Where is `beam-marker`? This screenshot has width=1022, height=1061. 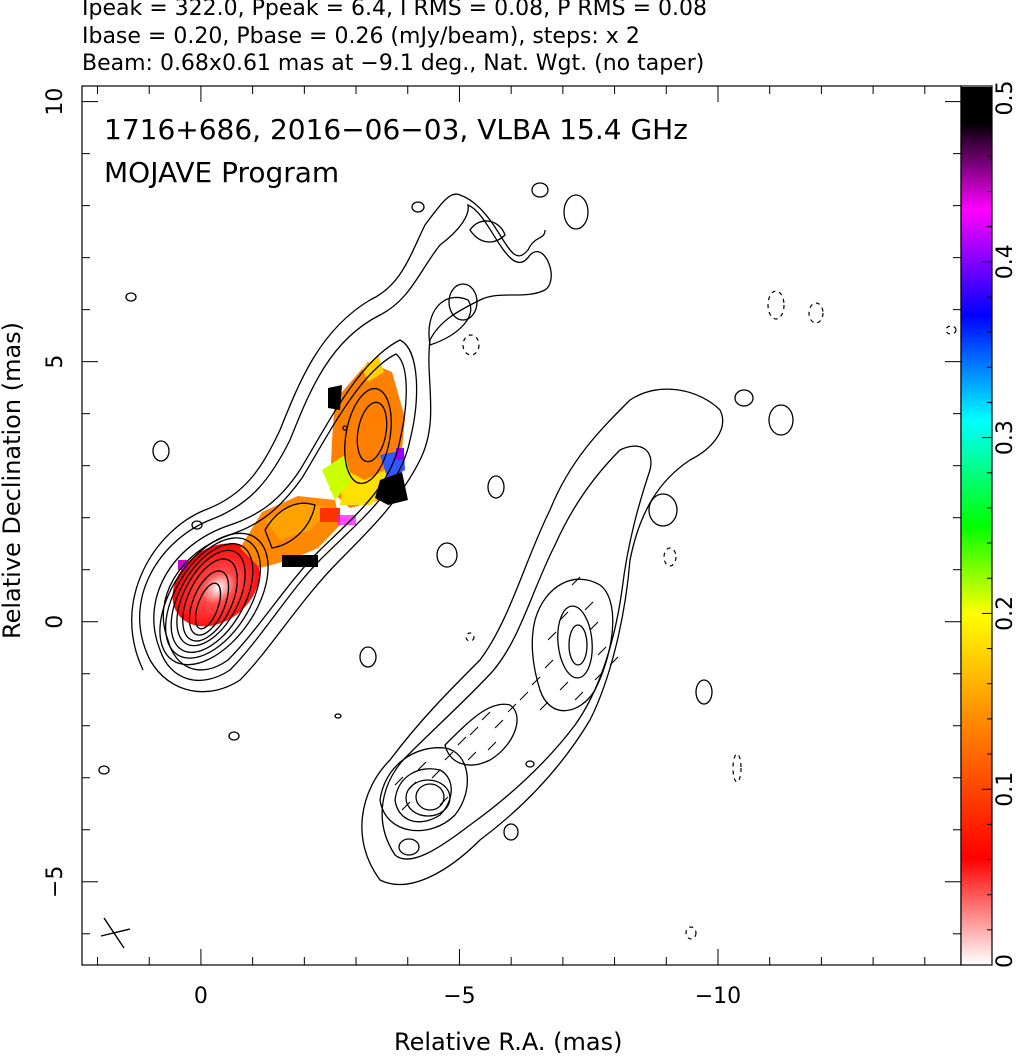
beam-marker is located at coordinates (115, 933).